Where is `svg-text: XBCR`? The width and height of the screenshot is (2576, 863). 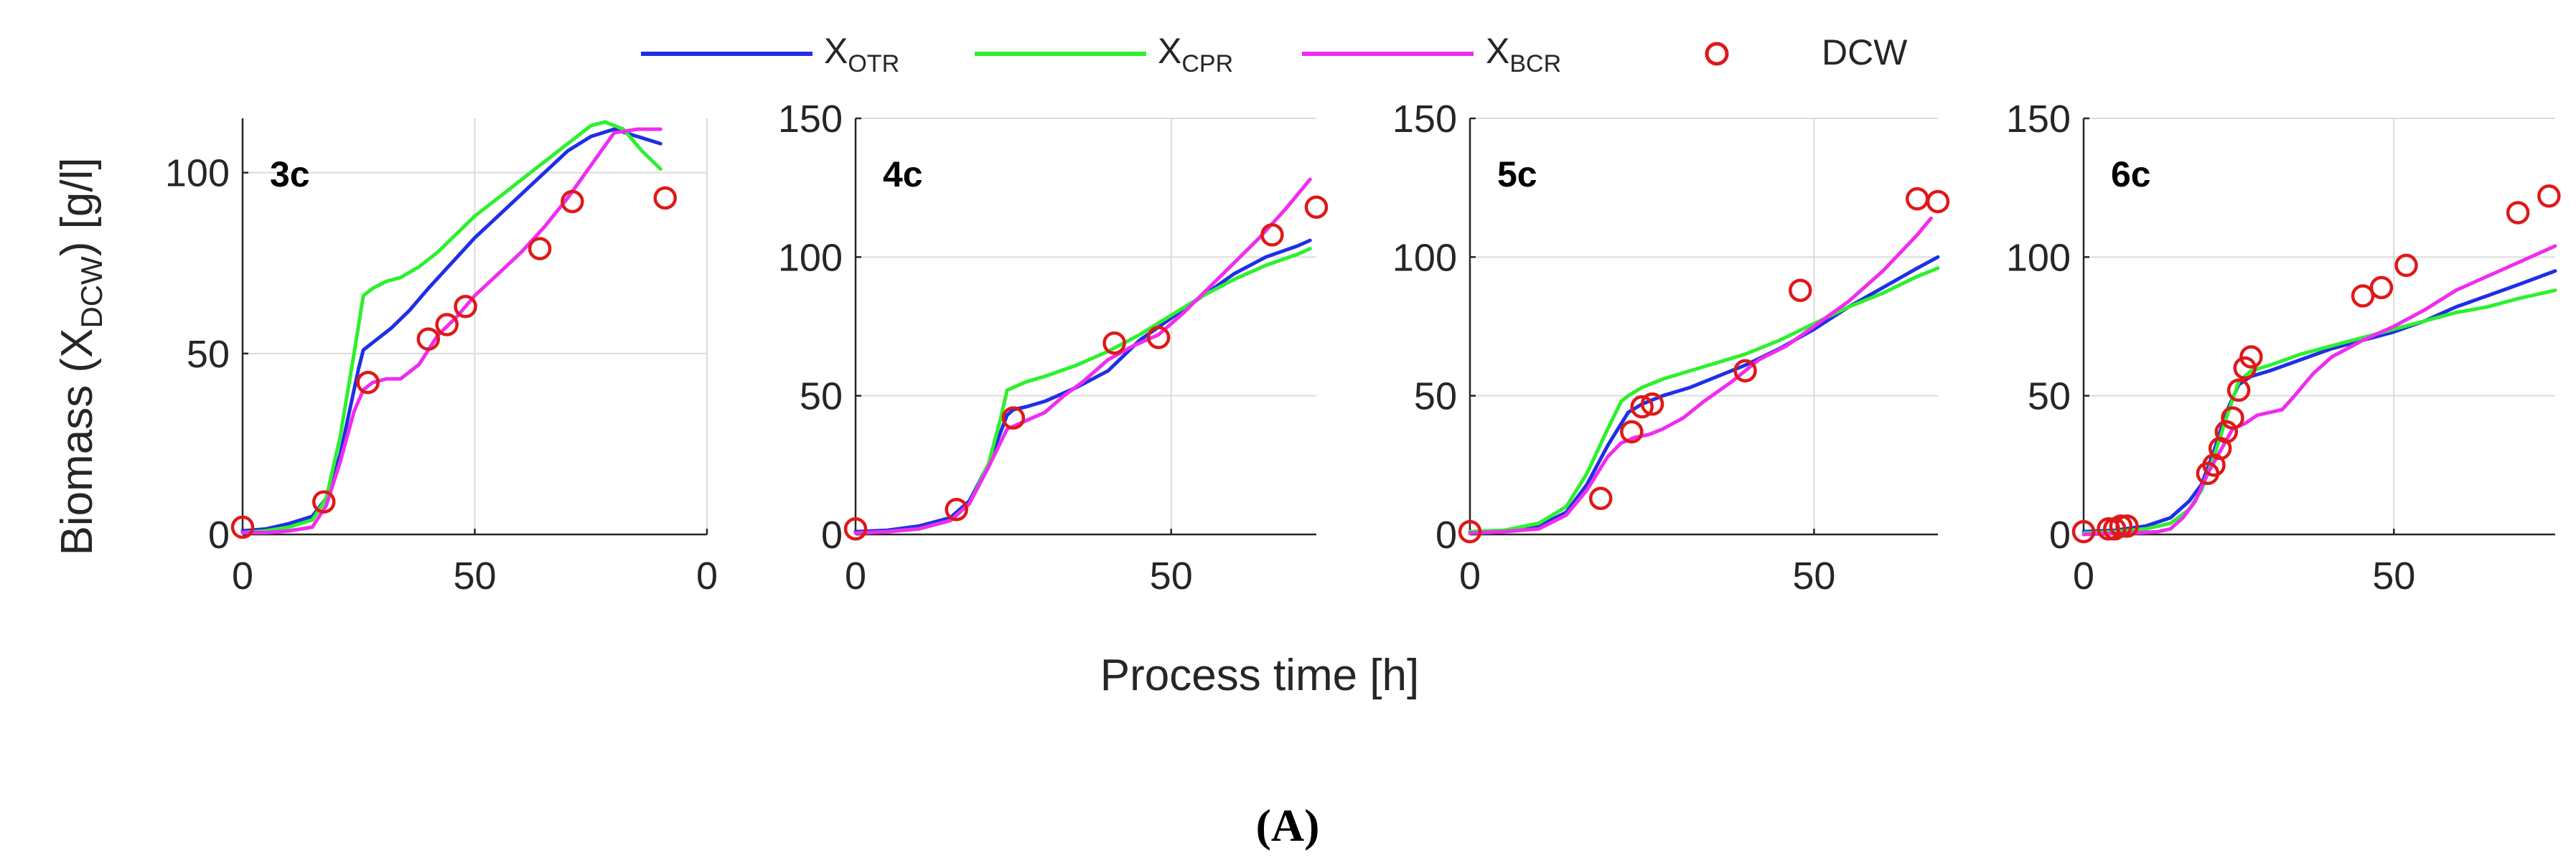
svg-text: XBCR is located at coordinates (1523, 54).